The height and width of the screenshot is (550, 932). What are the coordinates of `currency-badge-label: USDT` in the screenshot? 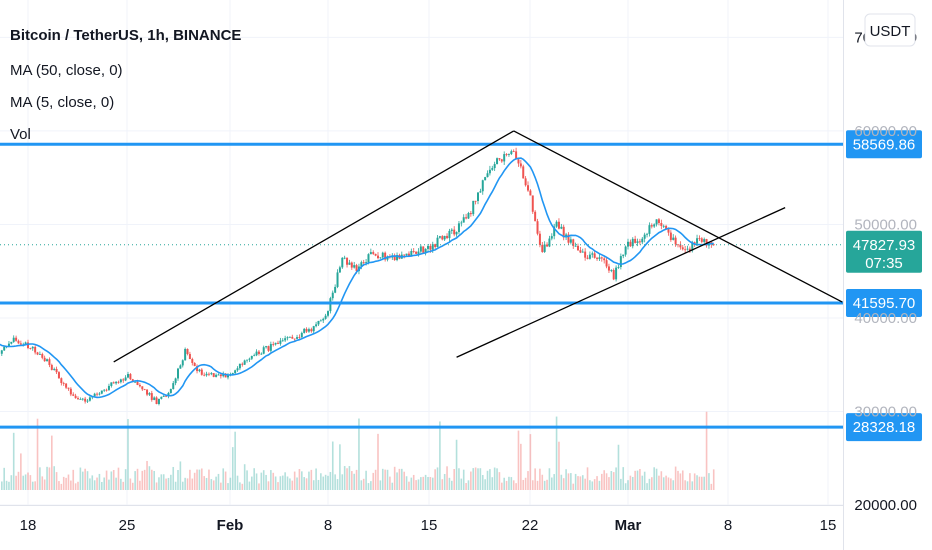 It's located at (890, 31).